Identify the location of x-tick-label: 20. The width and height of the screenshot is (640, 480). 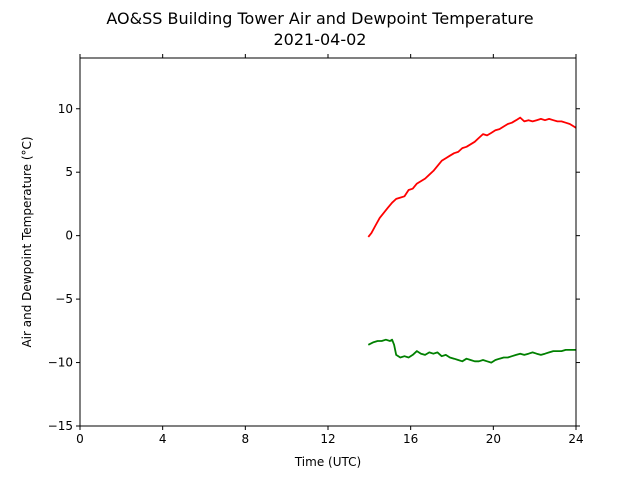
(493, 439).